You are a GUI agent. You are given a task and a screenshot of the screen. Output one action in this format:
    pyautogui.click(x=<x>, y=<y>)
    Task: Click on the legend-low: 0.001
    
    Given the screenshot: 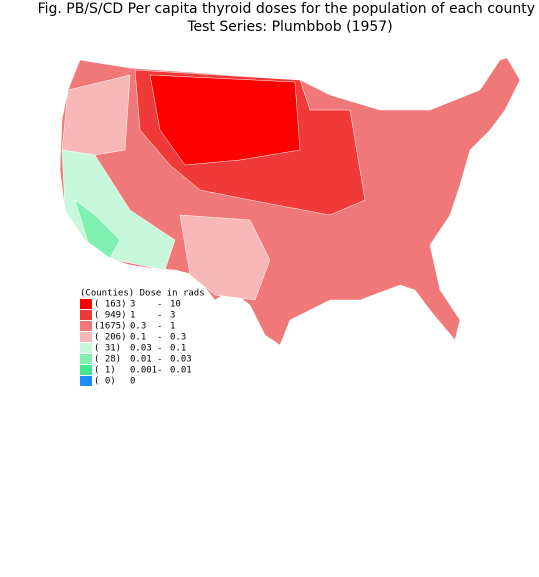 What is the action you would take?
    pyautogui.click(x=143, y=371)
    